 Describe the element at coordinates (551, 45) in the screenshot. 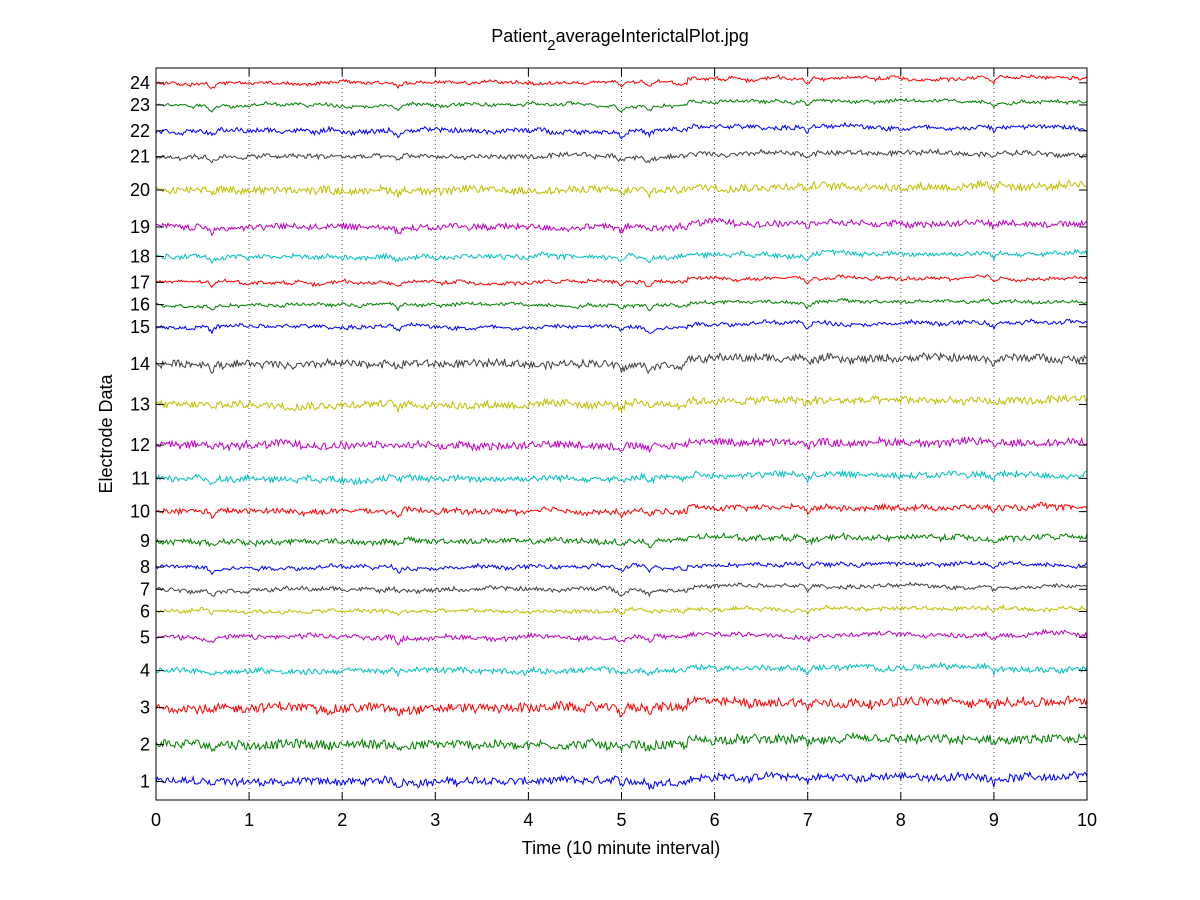

I see `chart-title-subscript: 2` at that location.